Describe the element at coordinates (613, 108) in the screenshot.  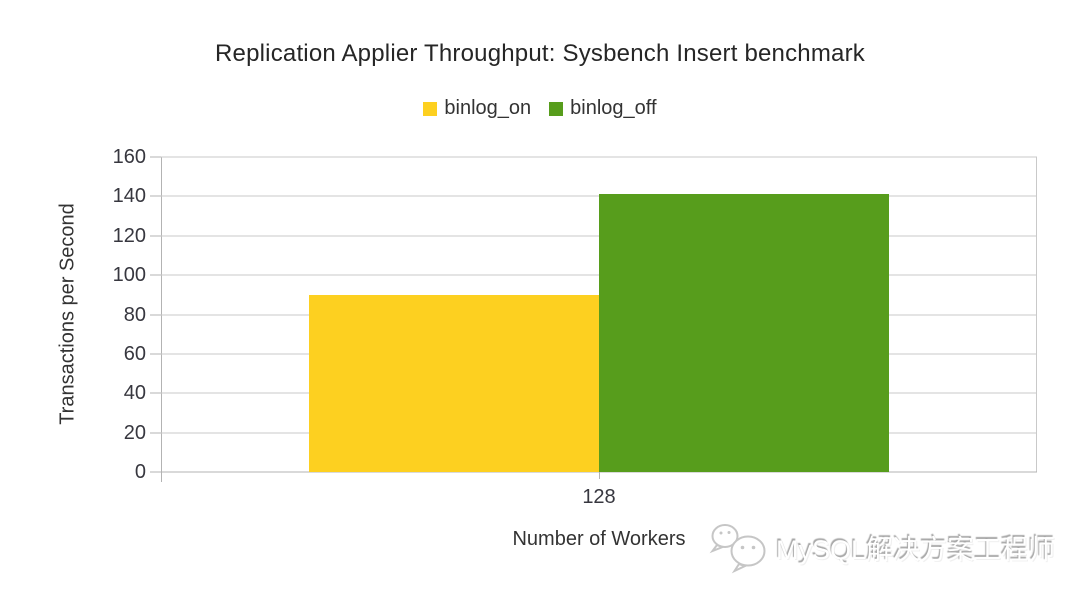
I see `legend-label: binlog_off` at that location.